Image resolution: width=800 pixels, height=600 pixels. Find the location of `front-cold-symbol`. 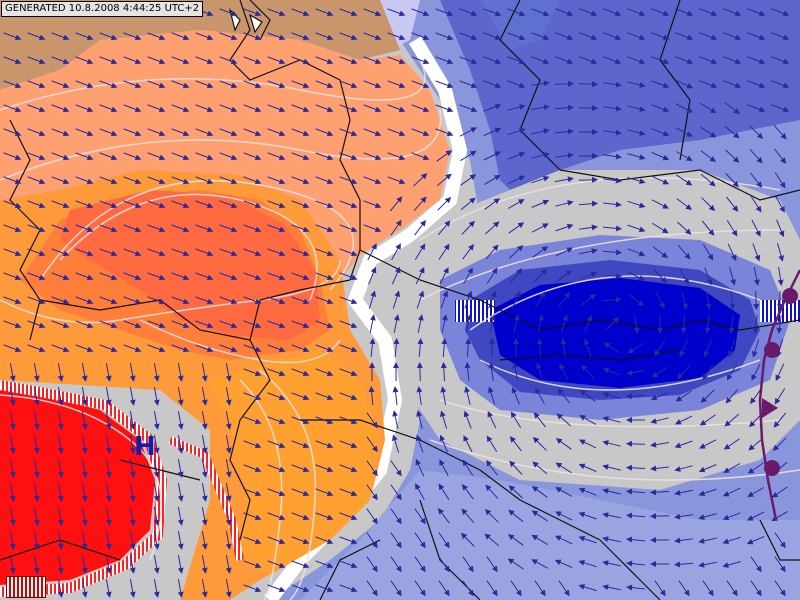

front-cold-symbol is located at coordinates (770, 408).